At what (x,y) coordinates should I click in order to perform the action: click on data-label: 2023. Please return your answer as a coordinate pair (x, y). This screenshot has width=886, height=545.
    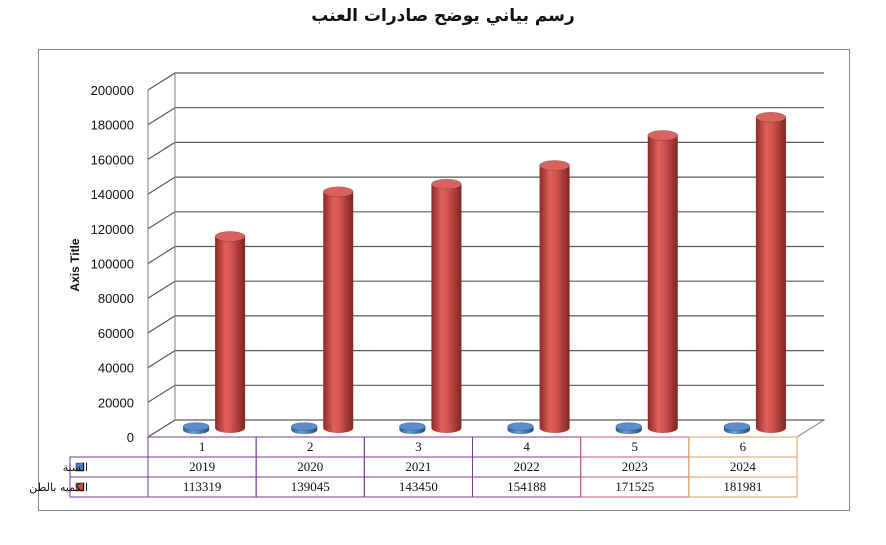
    Looking at the image, I should click on (635, 466).